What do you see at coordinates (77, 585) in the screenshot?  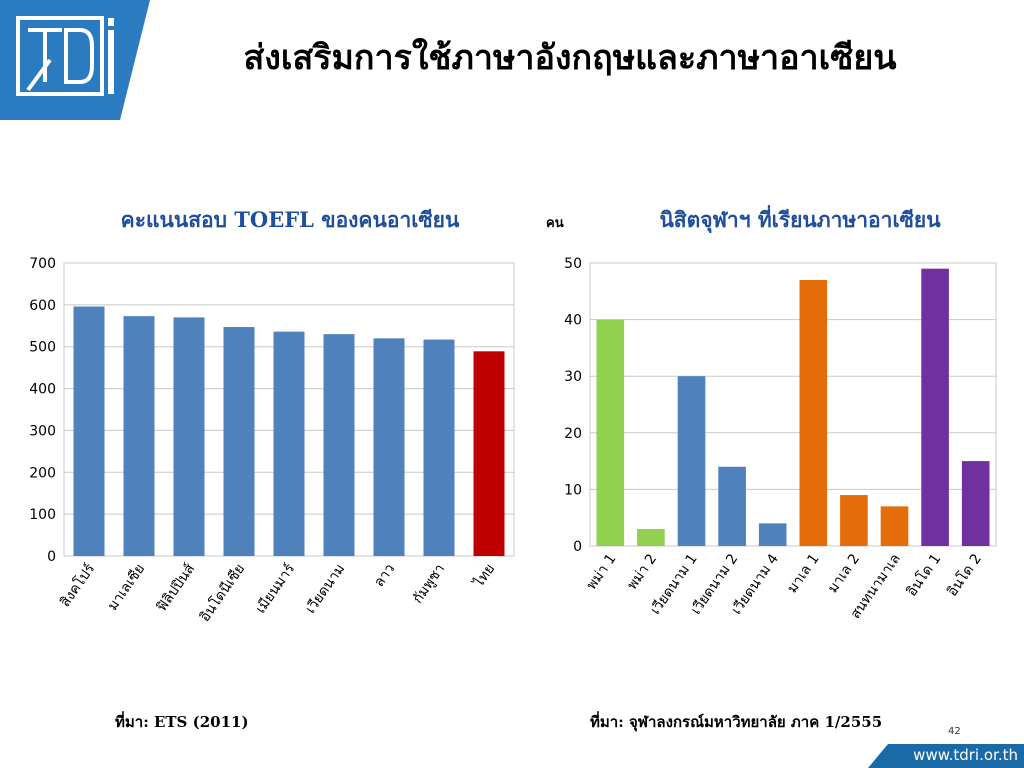 I see `x-category-label: สิงคโปร์` at bounding box center [77, 585].